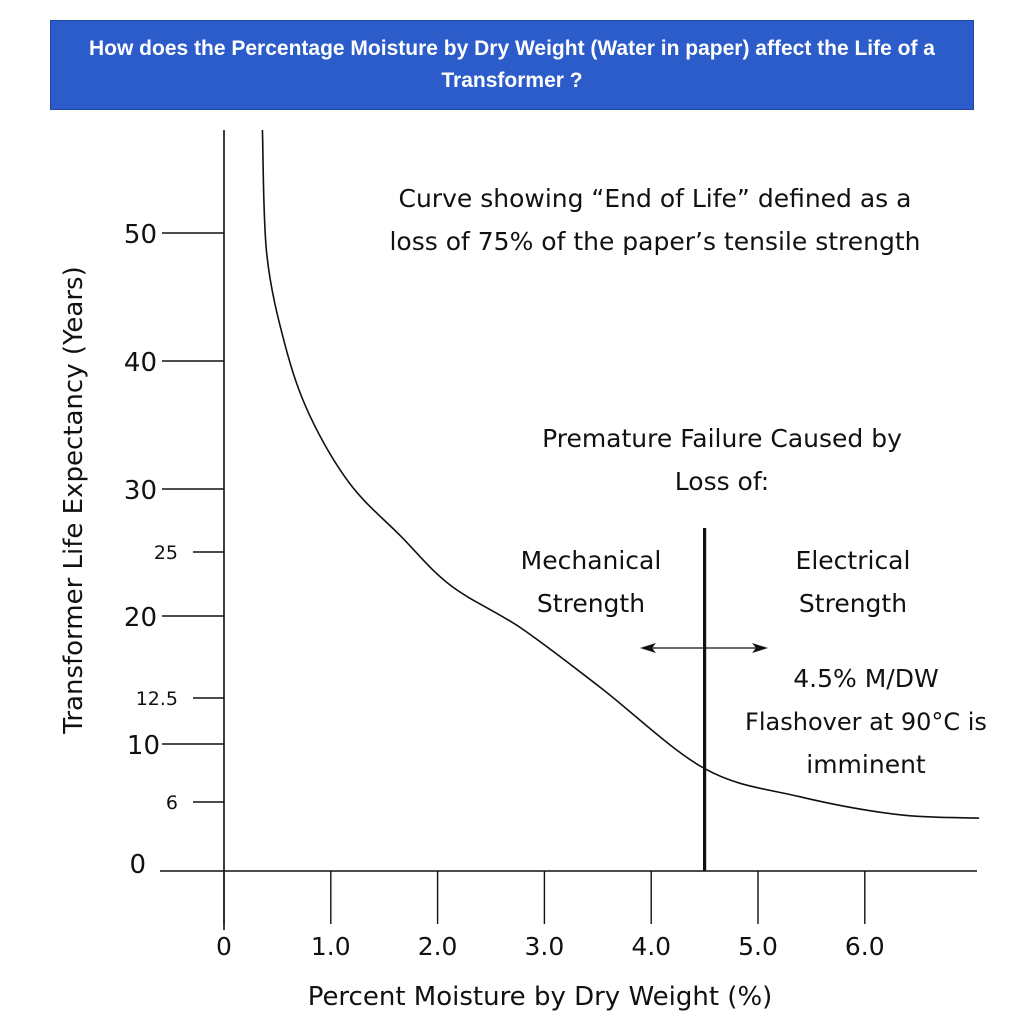 This screenshot has height=1024, width=1024. What do you see at coordinates (137, 865) in the screenshot?
I see `y-tick-label: 0` at bounding box center [137, 865].